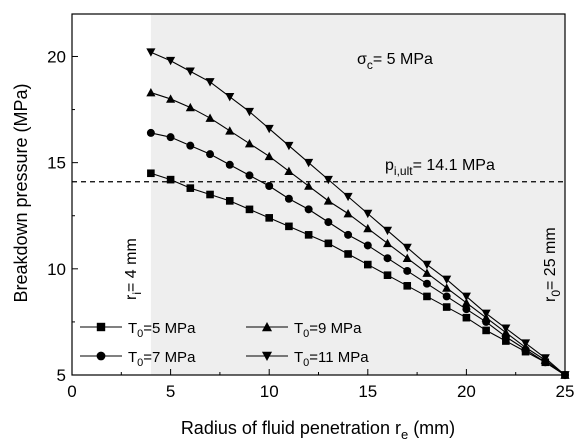 This screenshot has height=442, width=576. I want to click on sigma-annotation: σc= 5 MPa, so click(395, 61).